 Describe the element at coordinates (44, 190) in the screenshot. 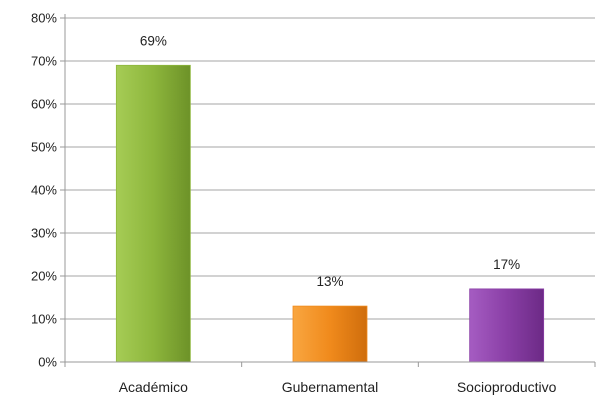

I see `y-tick-label: 40%` at that location.